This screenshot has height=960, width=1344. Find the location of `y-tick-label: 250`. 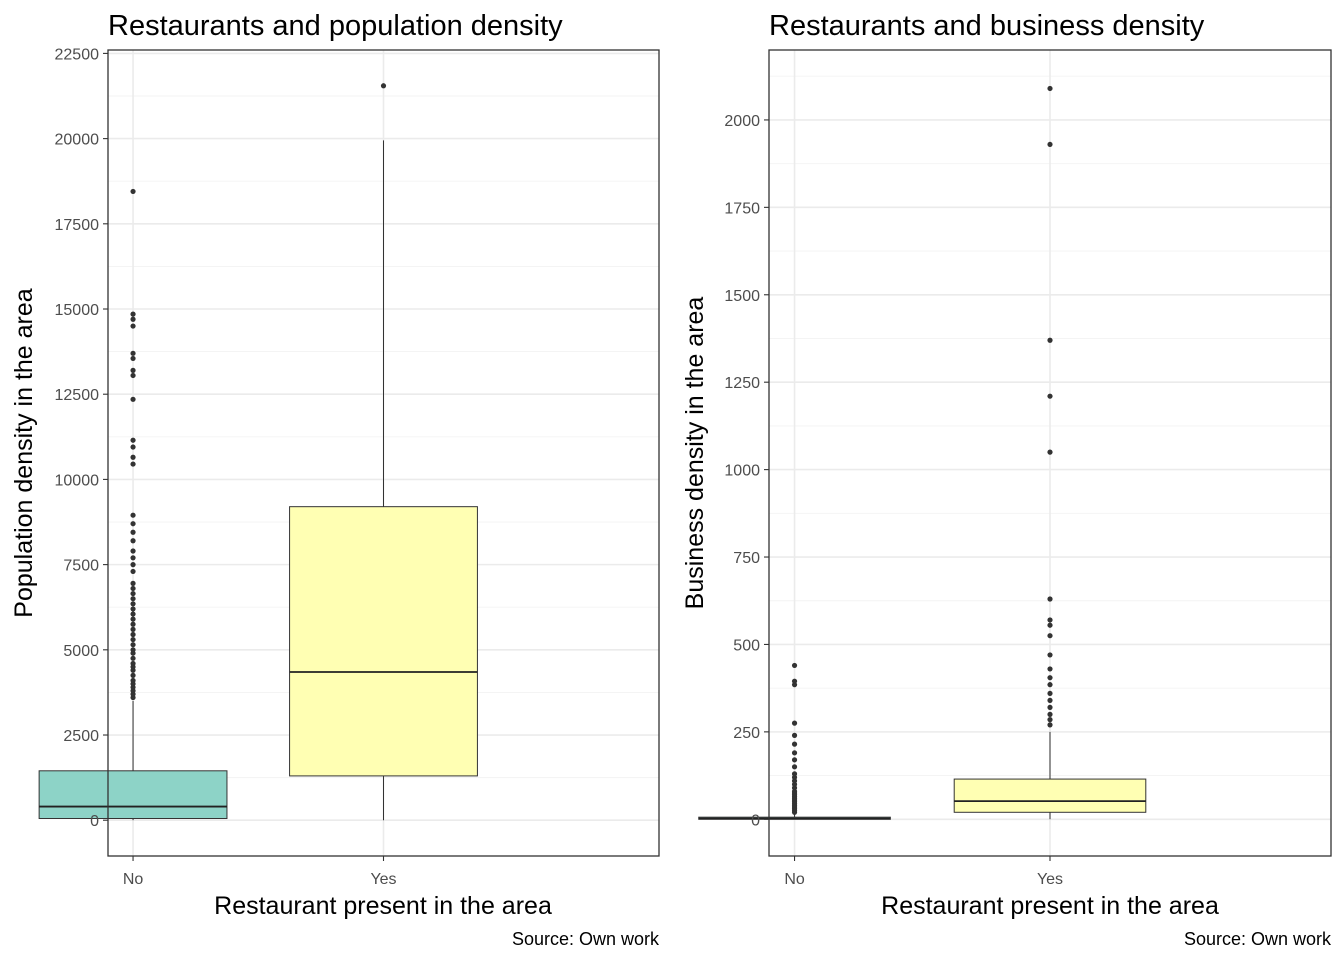

y-tick-label: 250 is located at coordinates (746, 733).